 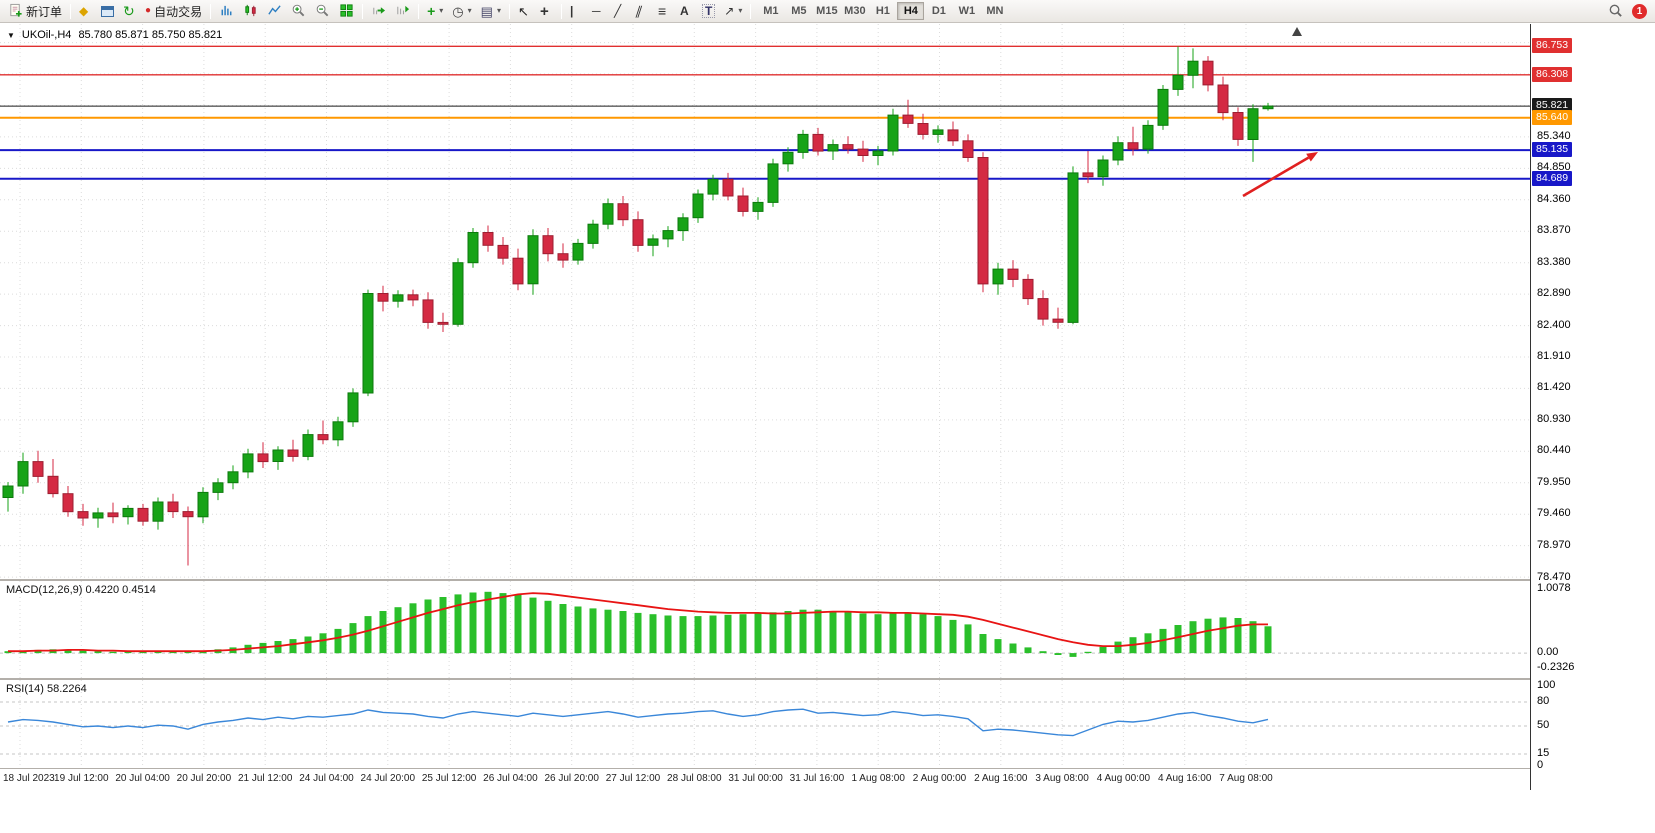 What do you see at coordinates (639, 11) in the screenshot?
I see `channel-icon: ∥` at bounding box center [639, 11].